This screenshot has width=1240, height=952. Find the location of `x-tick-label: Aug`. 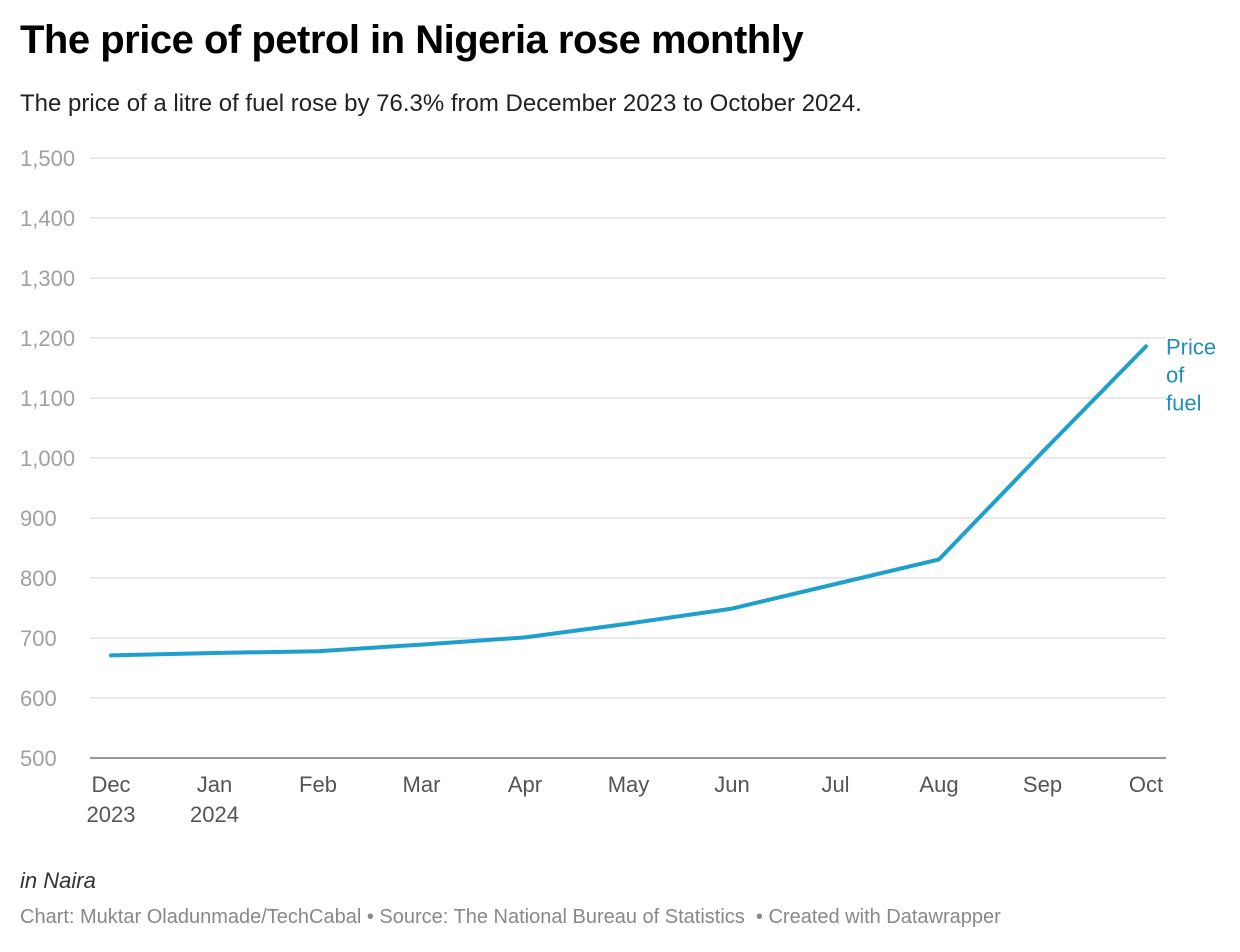

x-tick-label: Aug is located at coordinates (938, 784).